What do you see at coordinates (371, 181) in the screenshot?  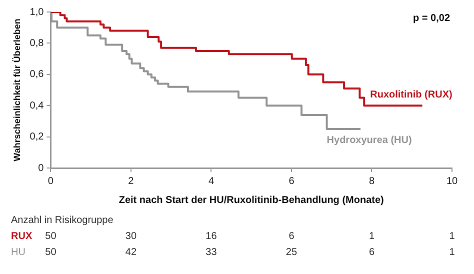 I see `x-tick-label: 8` at bounding box center [371, 181].